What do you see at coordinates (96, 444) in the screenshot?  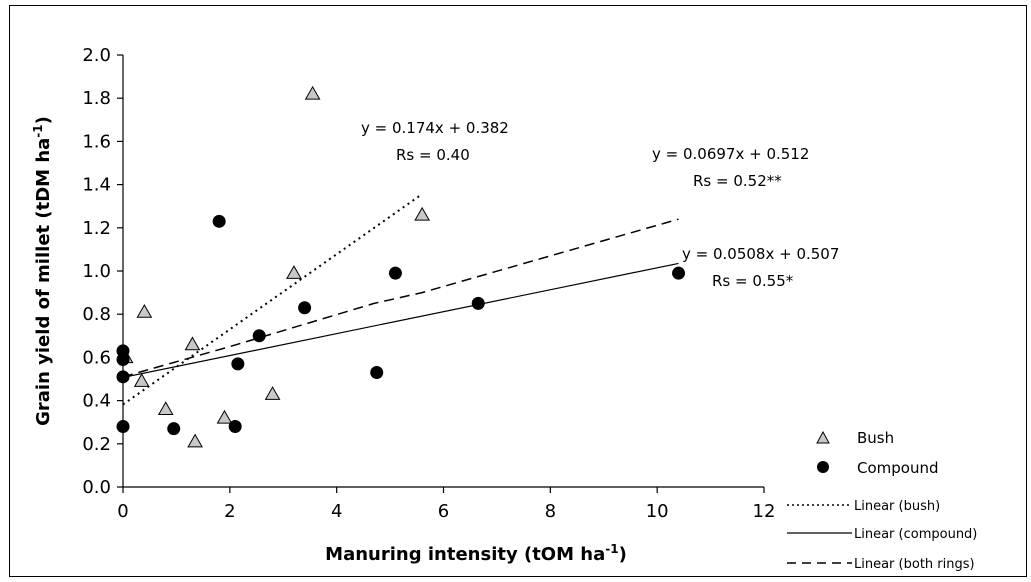 I see `y-tick-label: 0.2` at bounding box center [96, 444].